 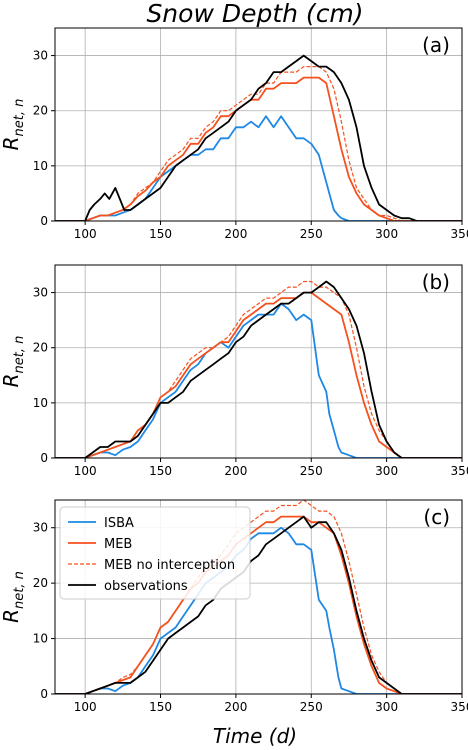 What do you see at coordinates (255, 736) in the screenshot?
I see `x-axis-label: Time (d)` at bounding box center [255, 736].